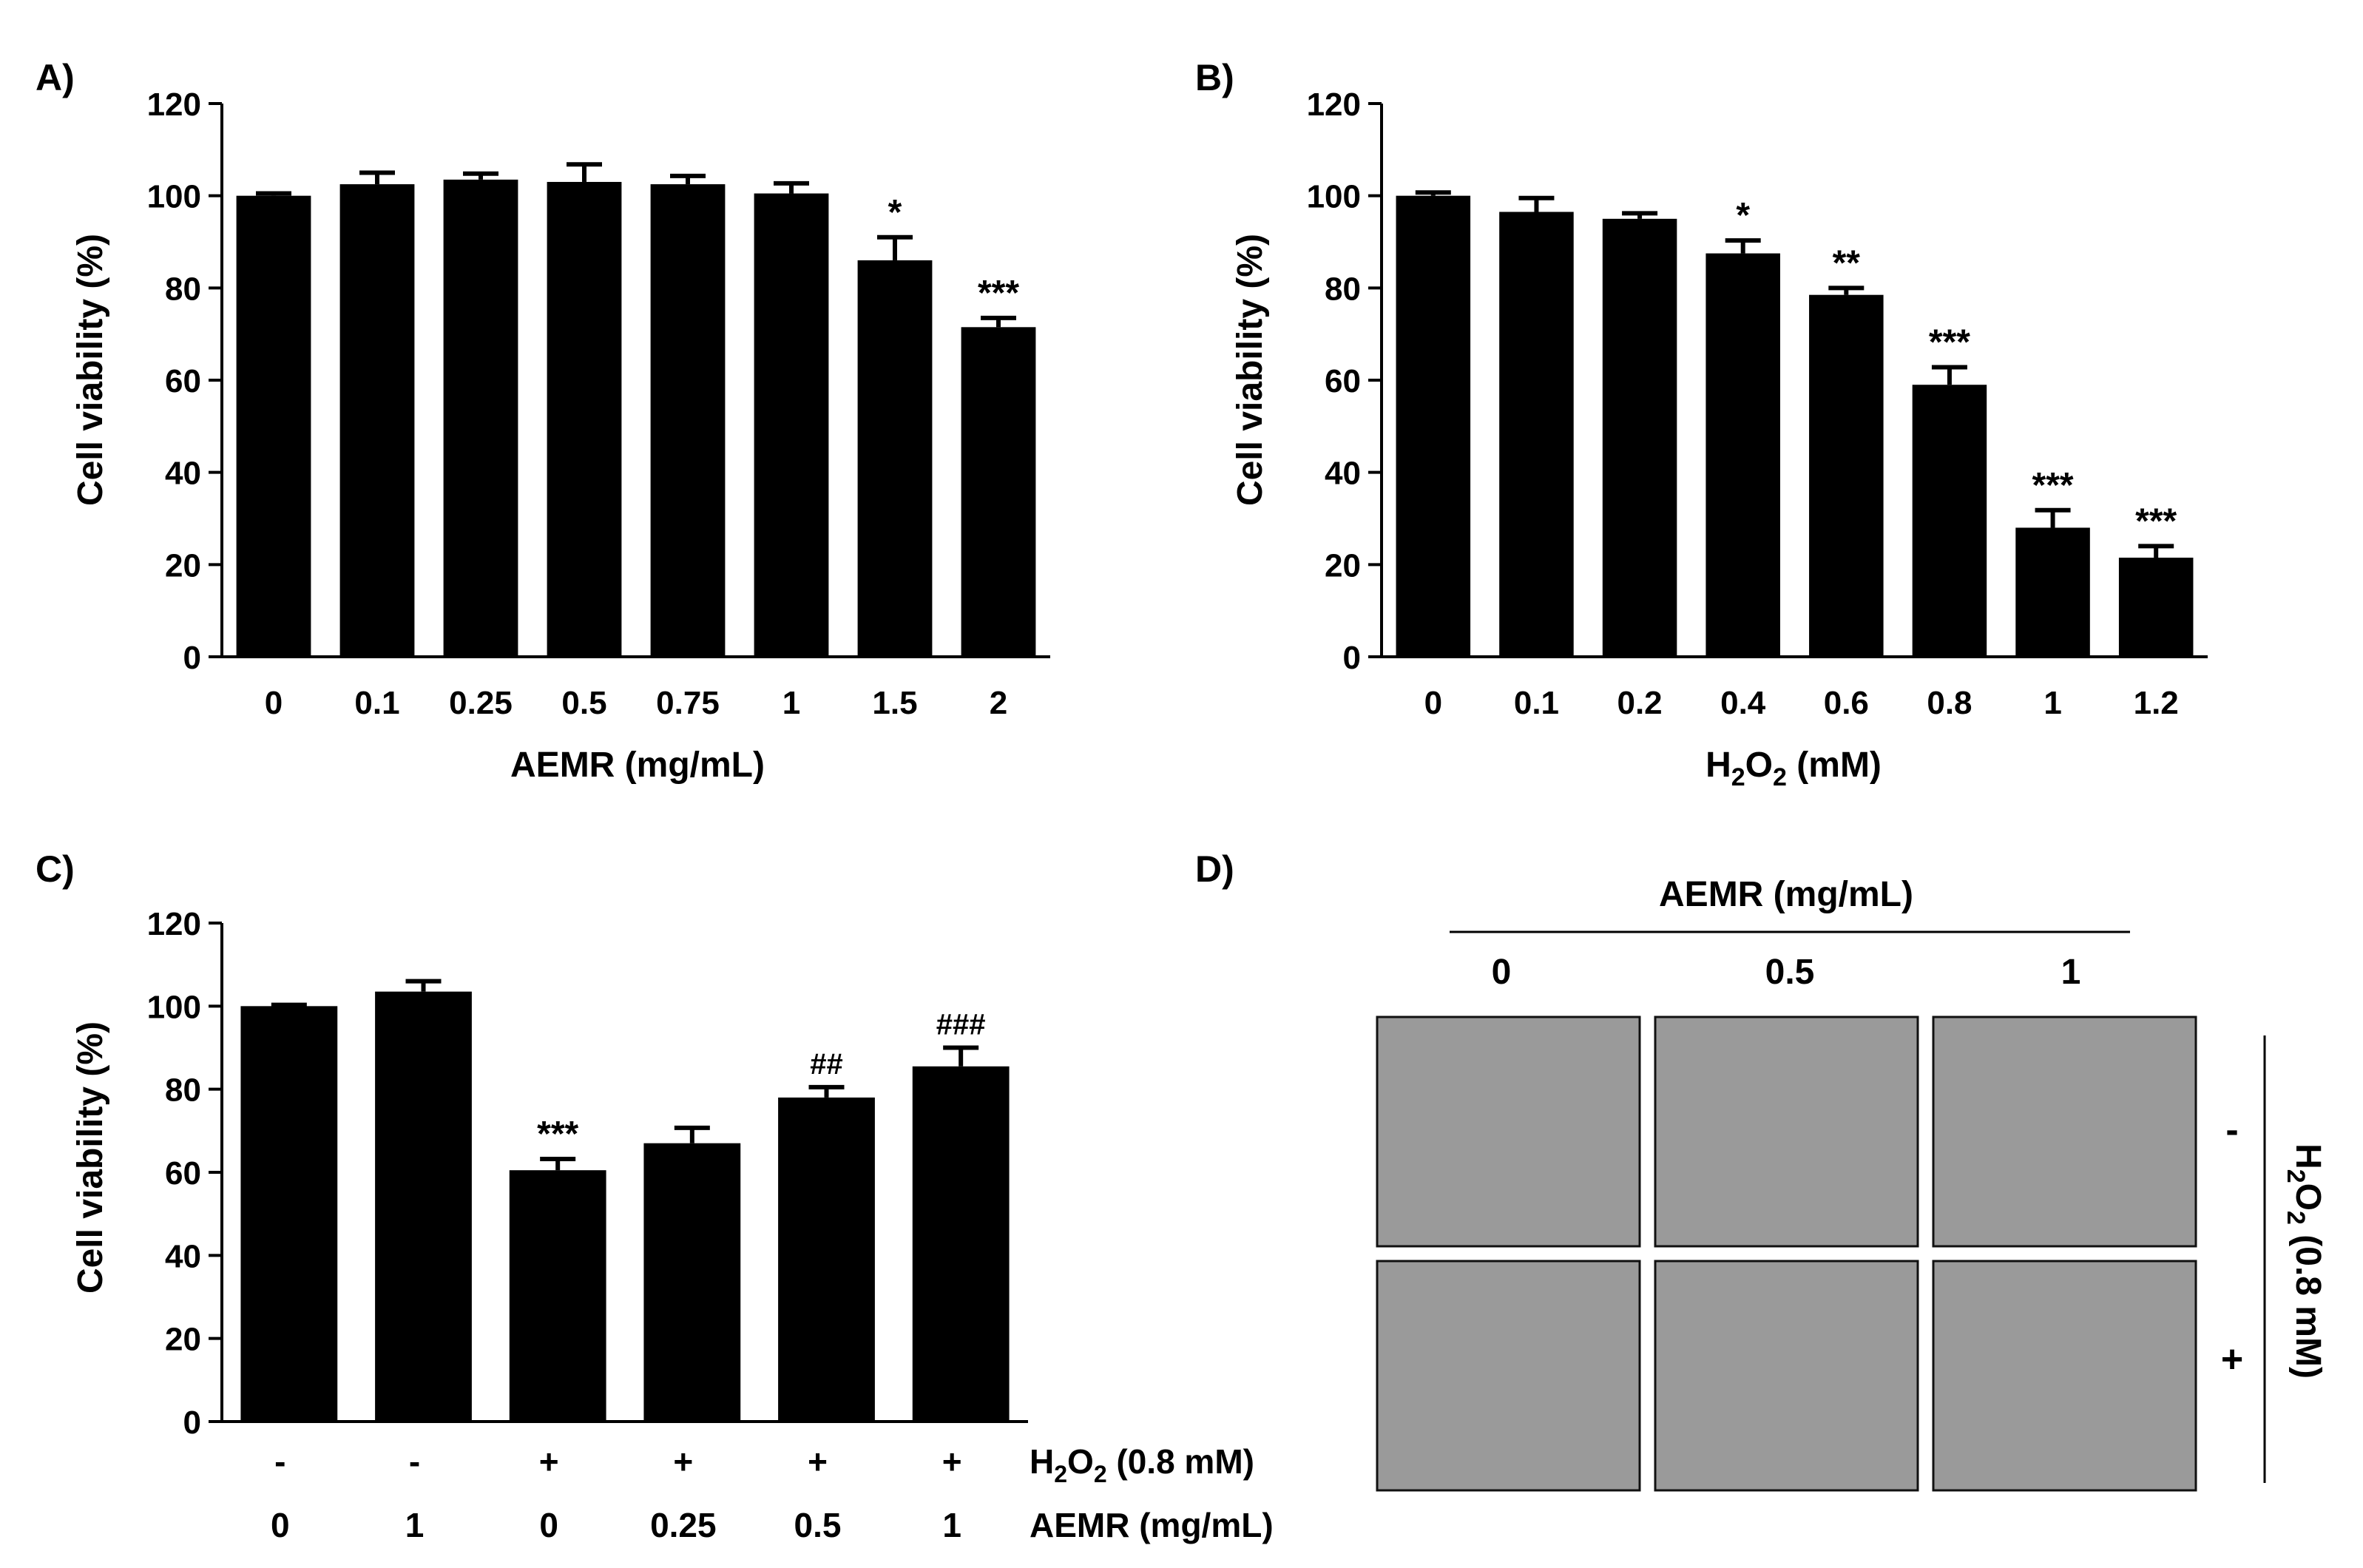  What do you see at coordinates (1152, 1525) in the screenshot?
I see `panel-c-aemr-row-label: AEMR (mg/mL)` at bounding box center [1152, 1525].